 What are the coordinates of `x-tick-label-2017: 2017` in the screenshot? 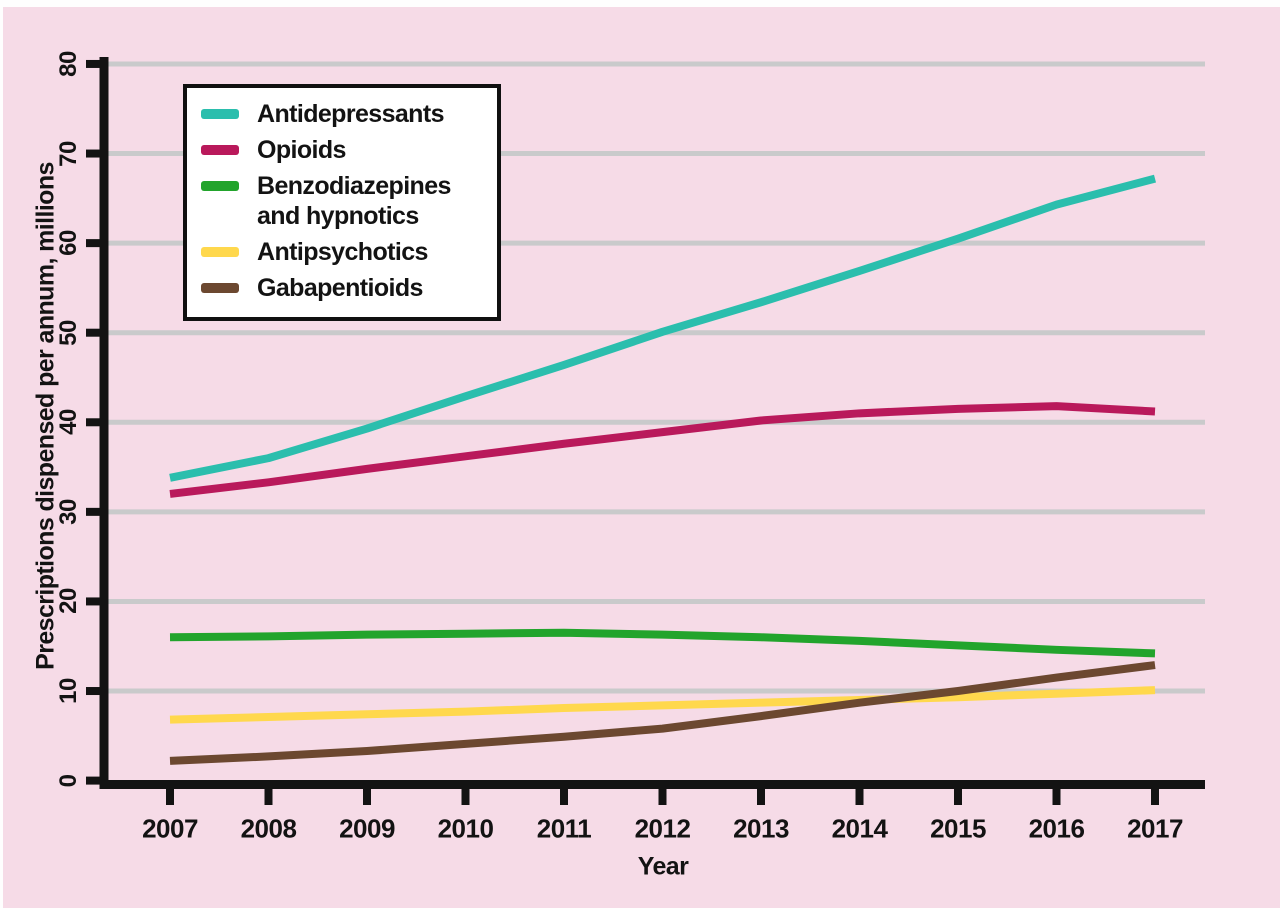 It's located at (1155, 828).